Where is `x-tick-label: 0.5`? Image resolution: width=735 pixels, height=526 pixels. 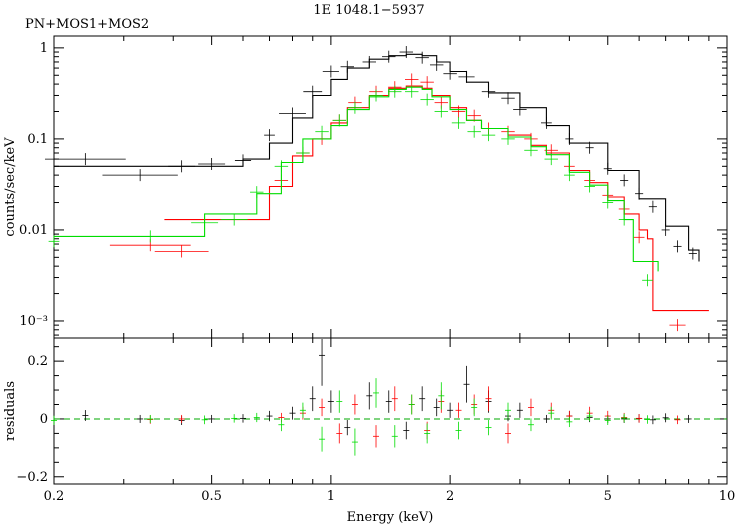 x-tick-label: 0.5 is located at coordinates (211, 496).